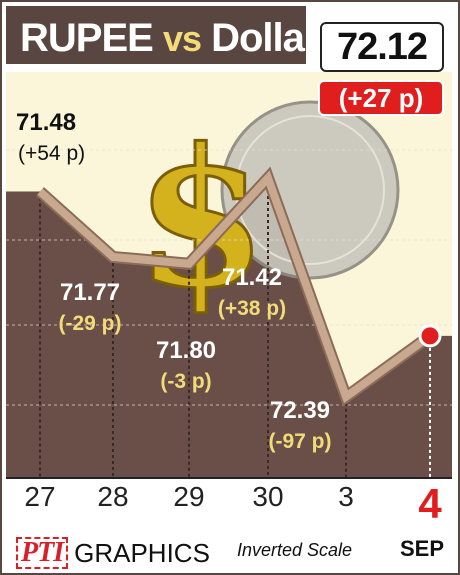  I want to click on x-tick-label: 29, so click(188, 496).